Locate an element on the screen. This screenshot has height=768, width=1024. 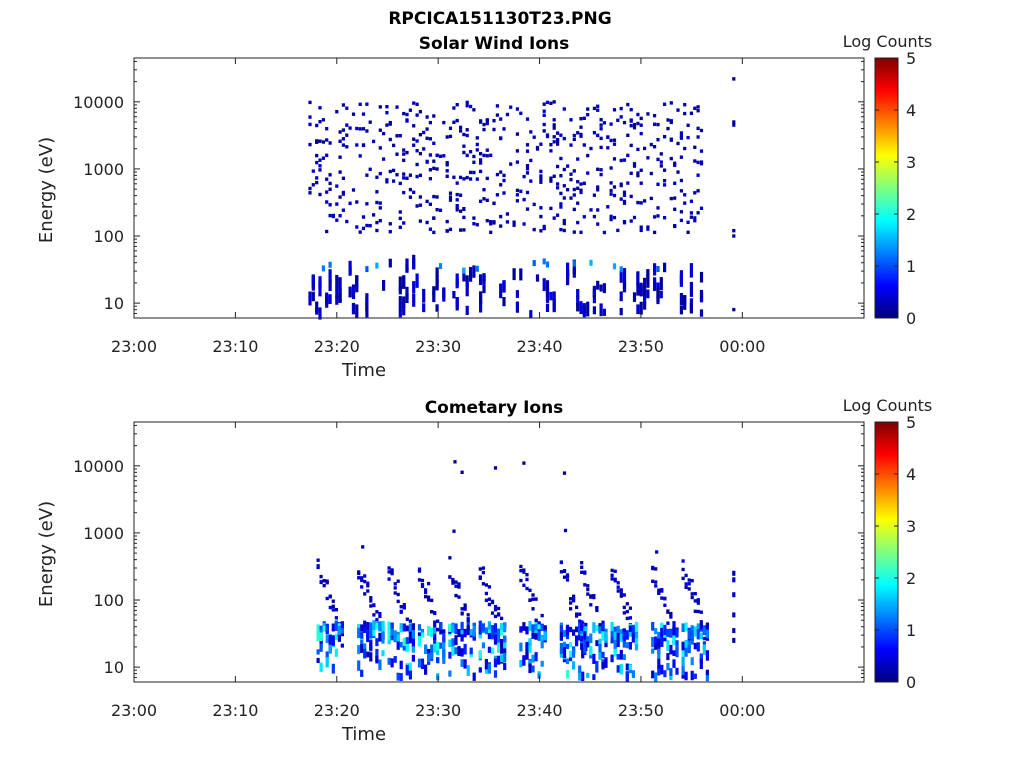
x-tick-label: 23:40 is located at coordinates (540, 346).